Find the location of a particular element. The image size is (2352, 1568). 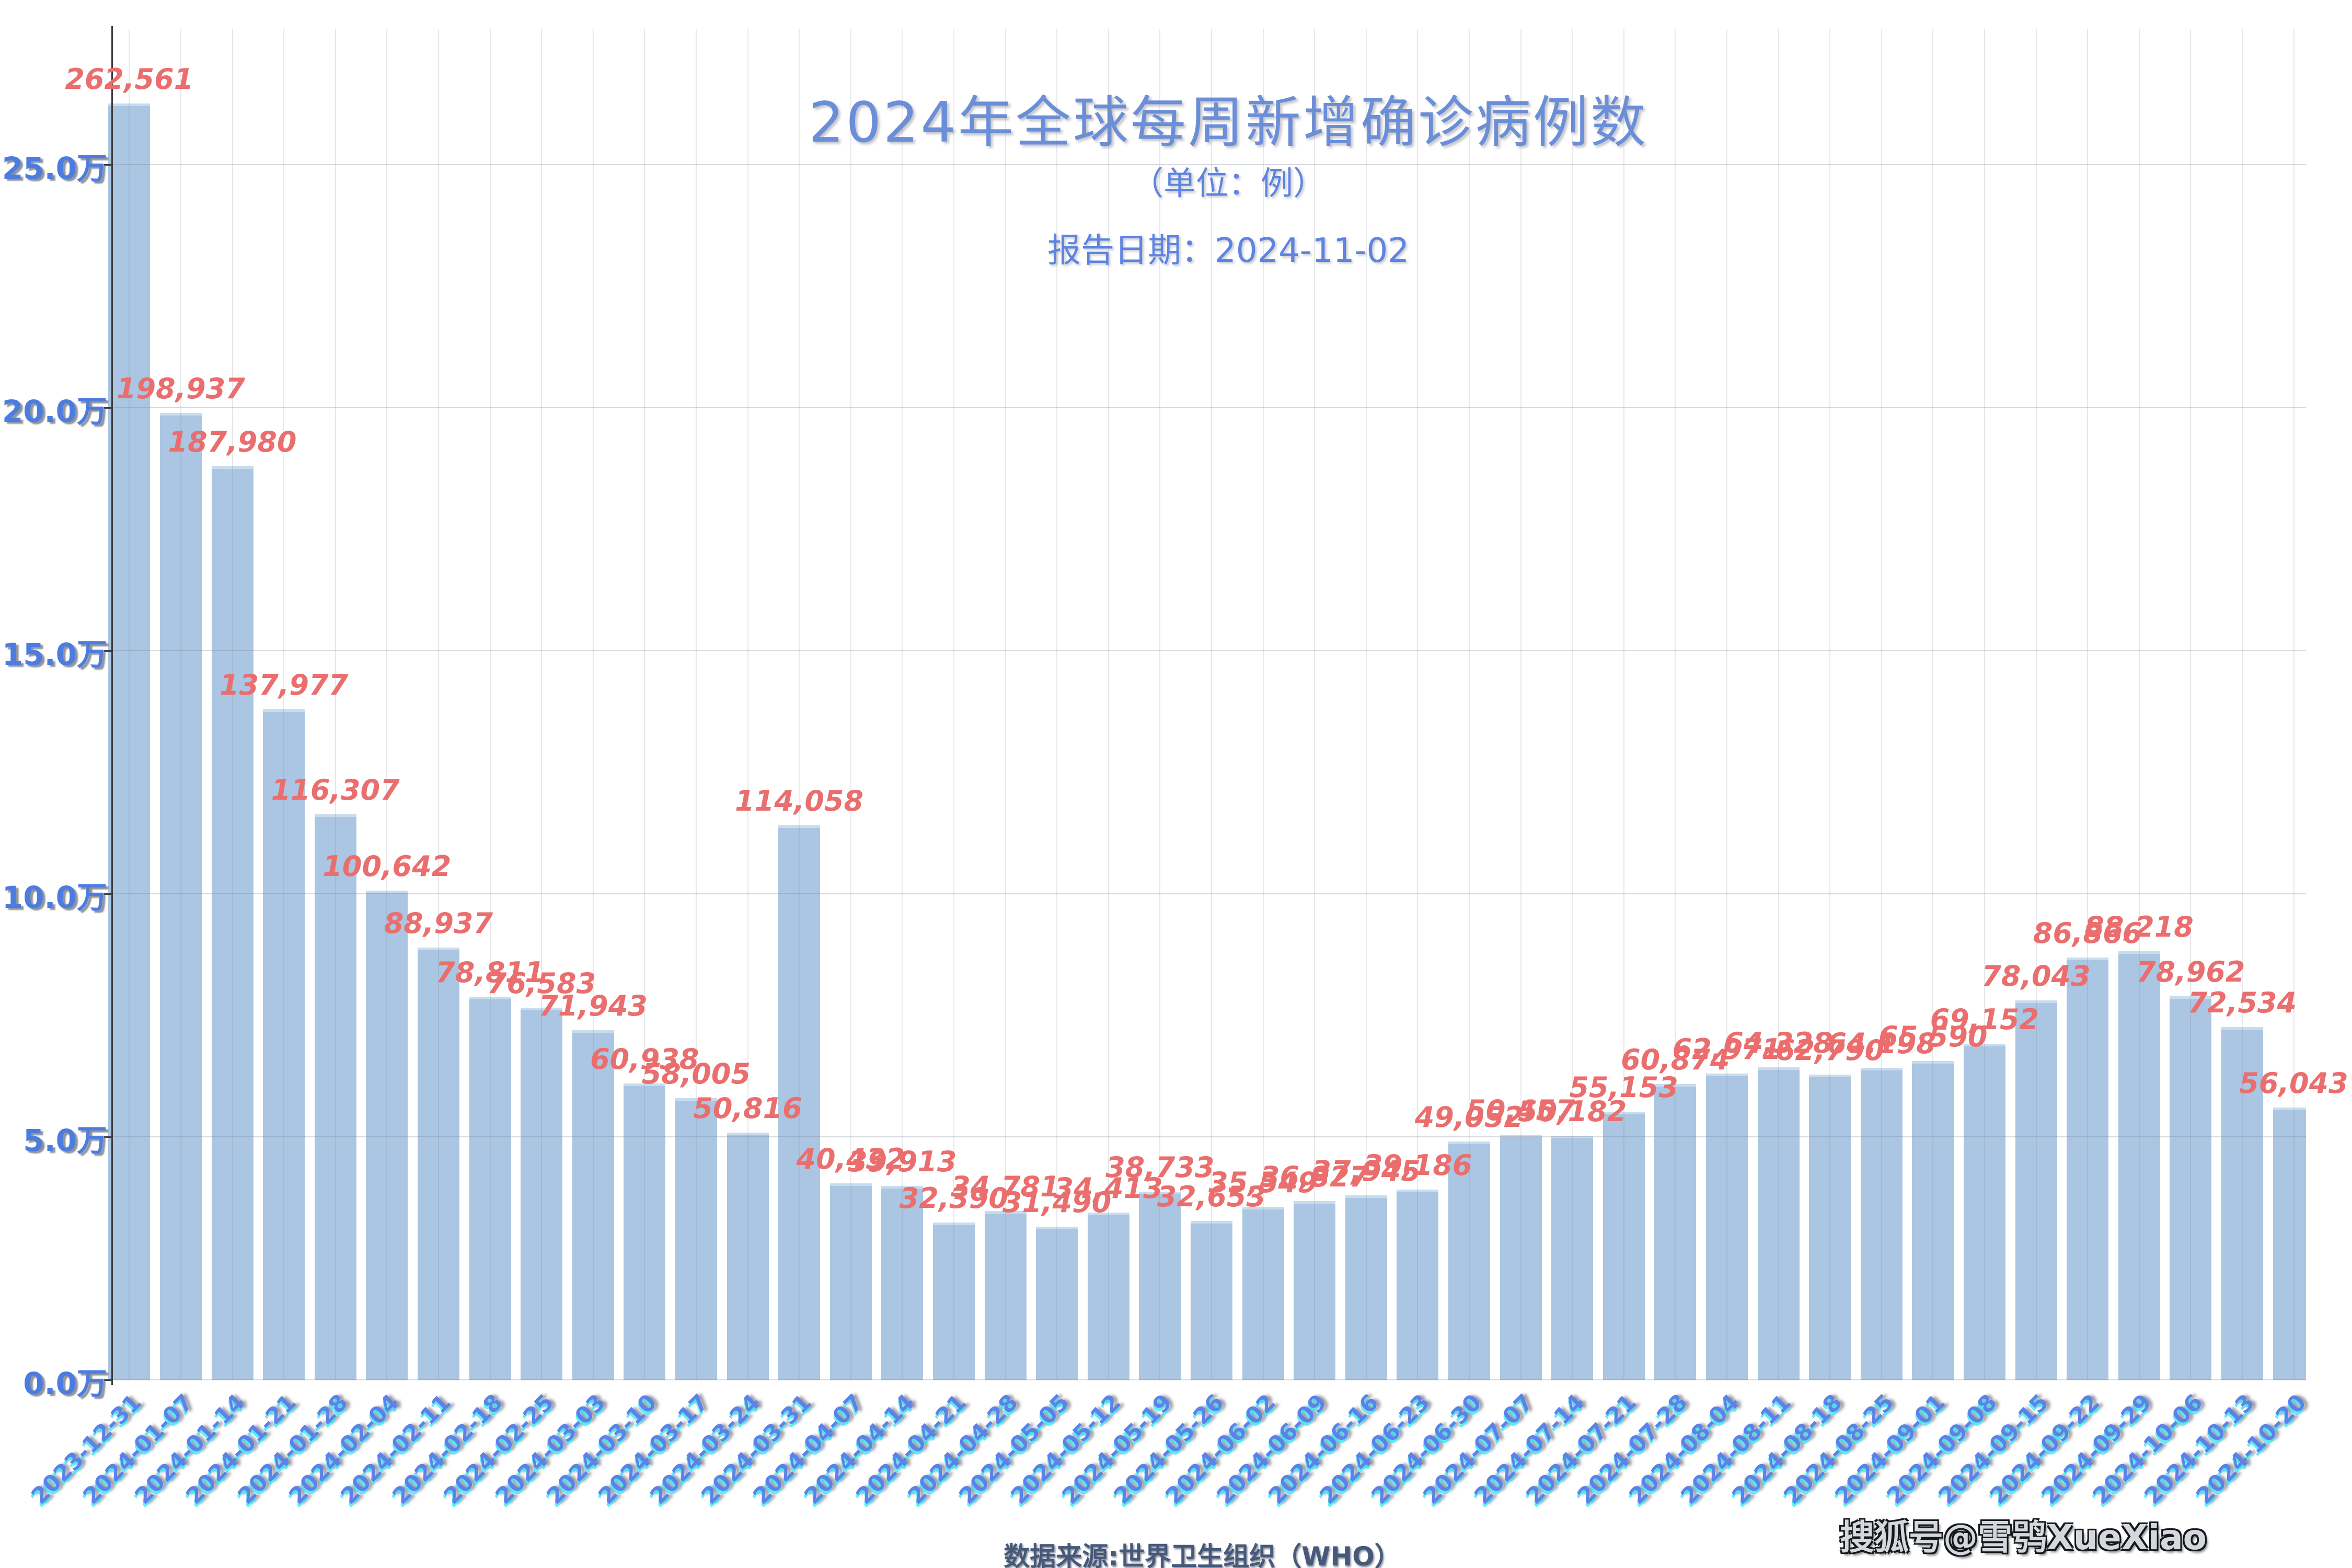

bar-value-label: 55,153 is located at coordinates (1623, 1087).